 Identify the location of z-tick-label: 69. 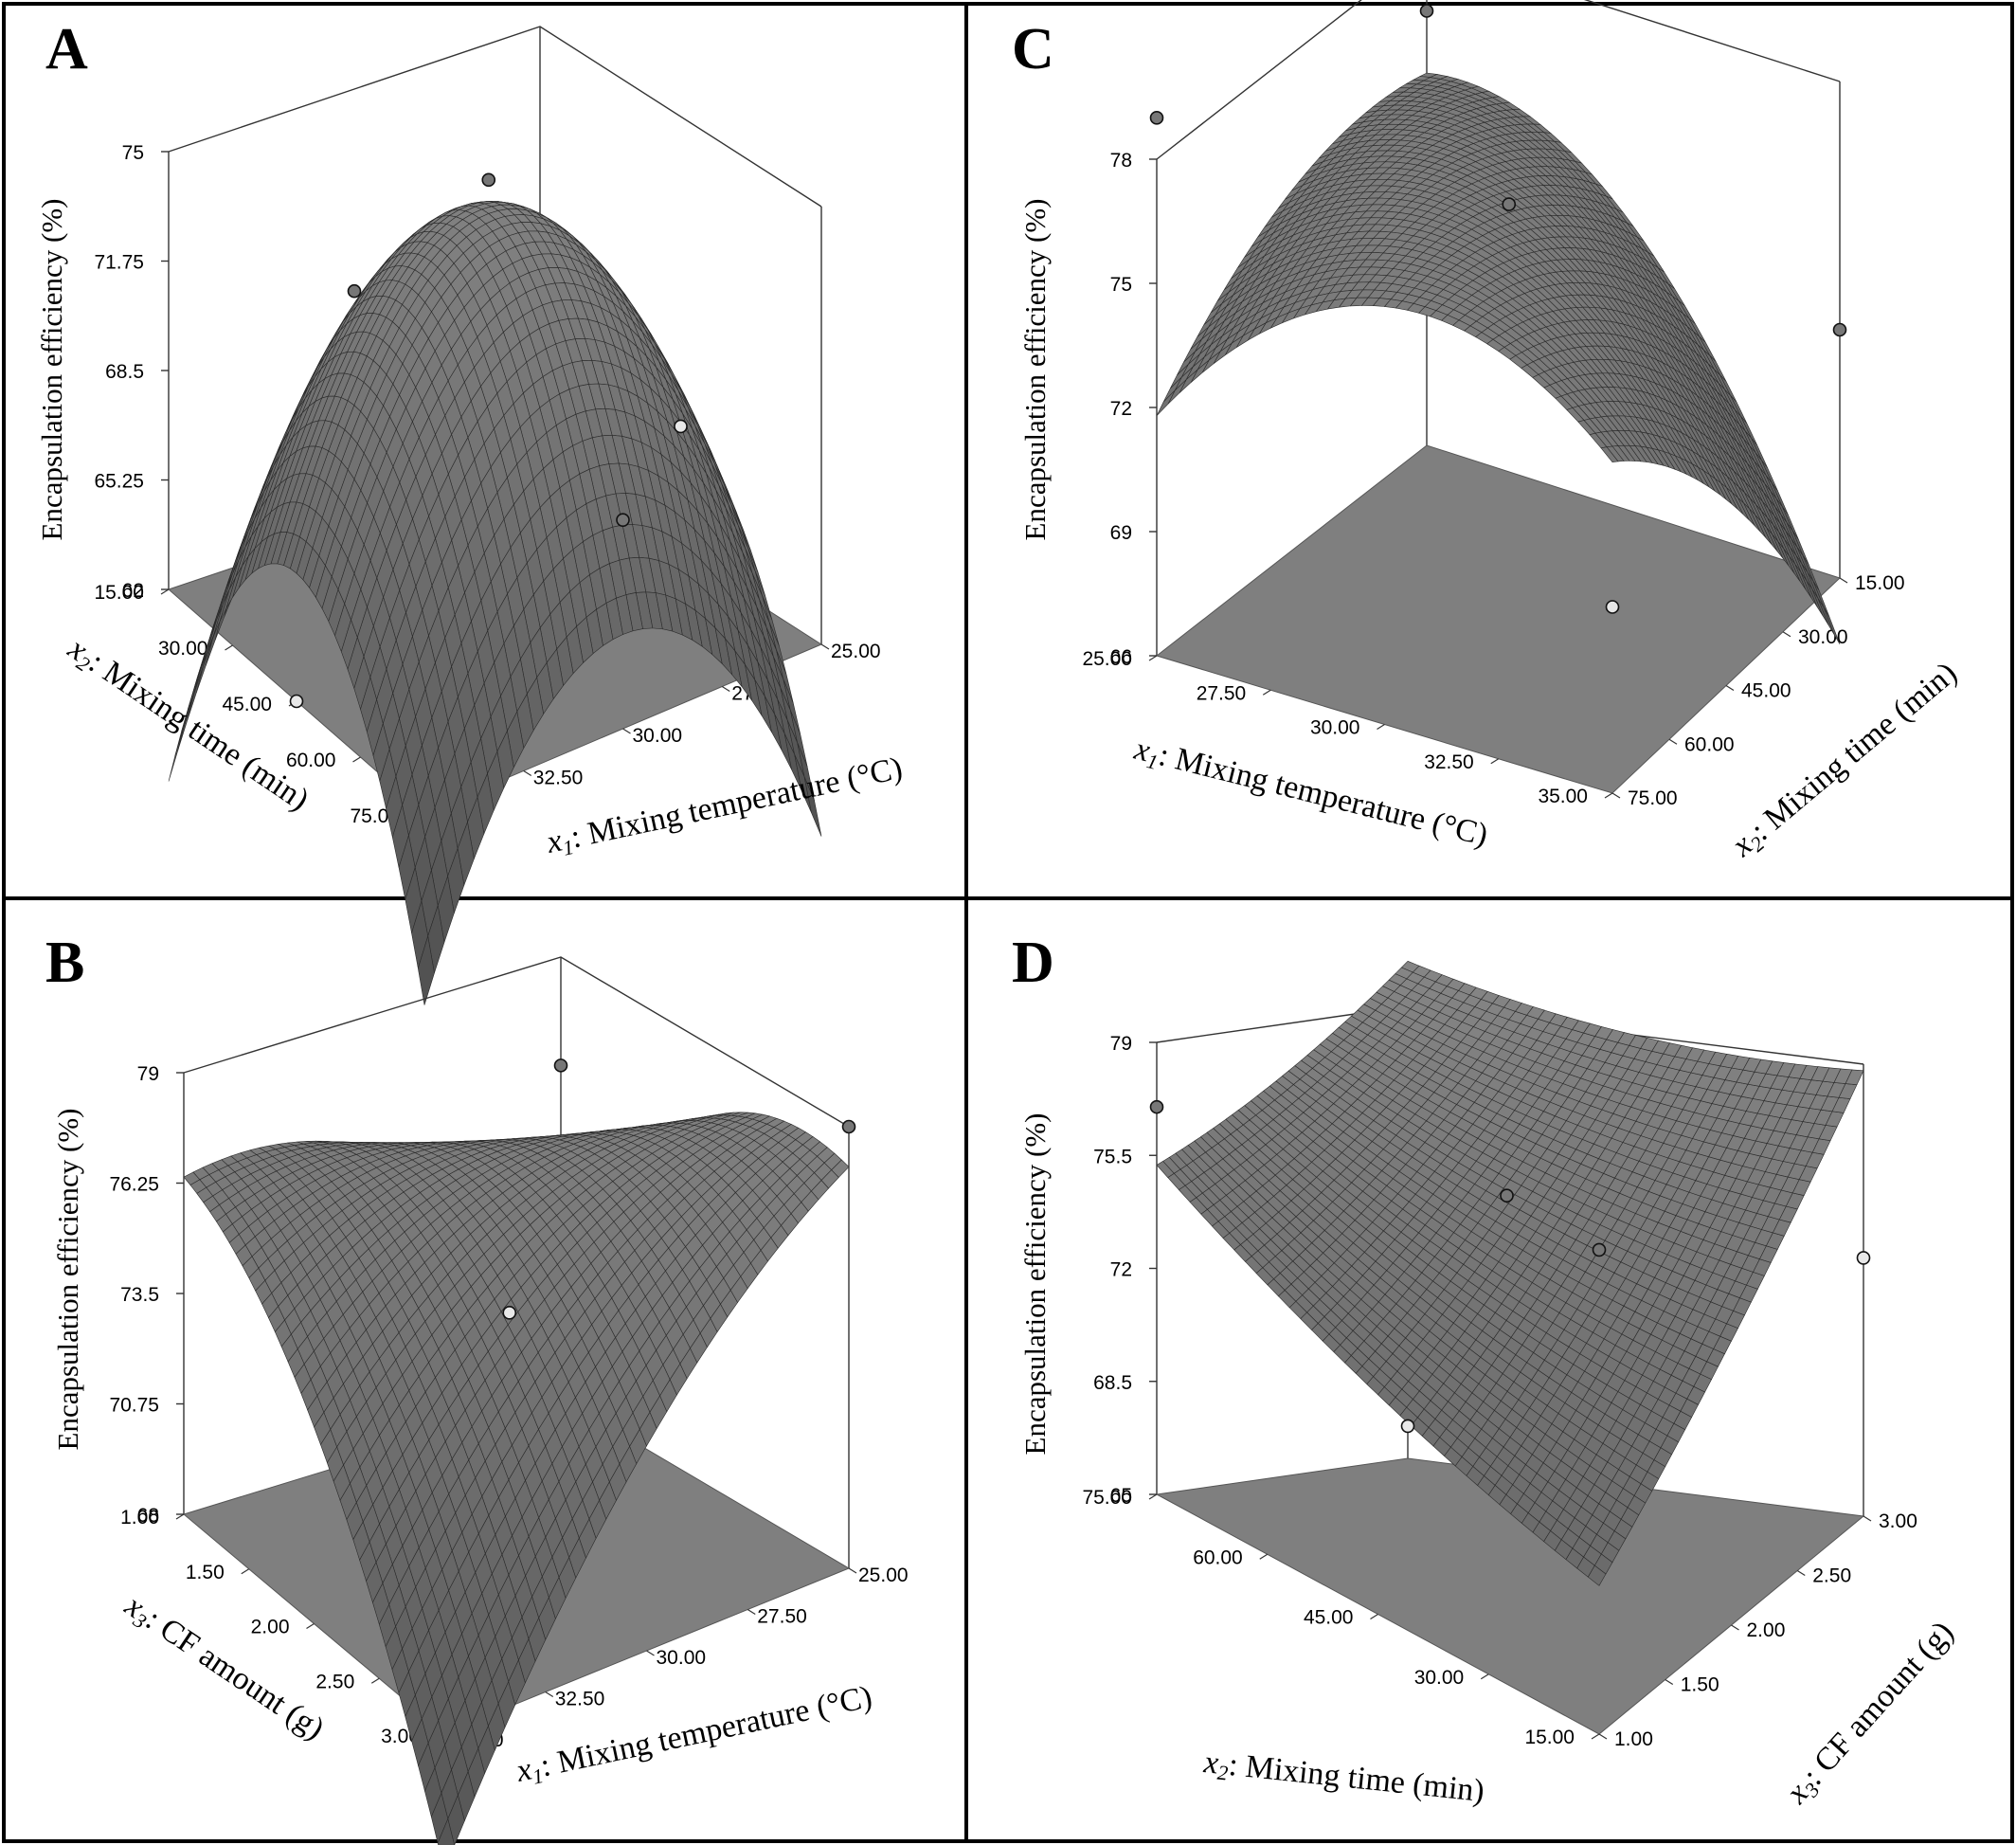
(1121, 533).